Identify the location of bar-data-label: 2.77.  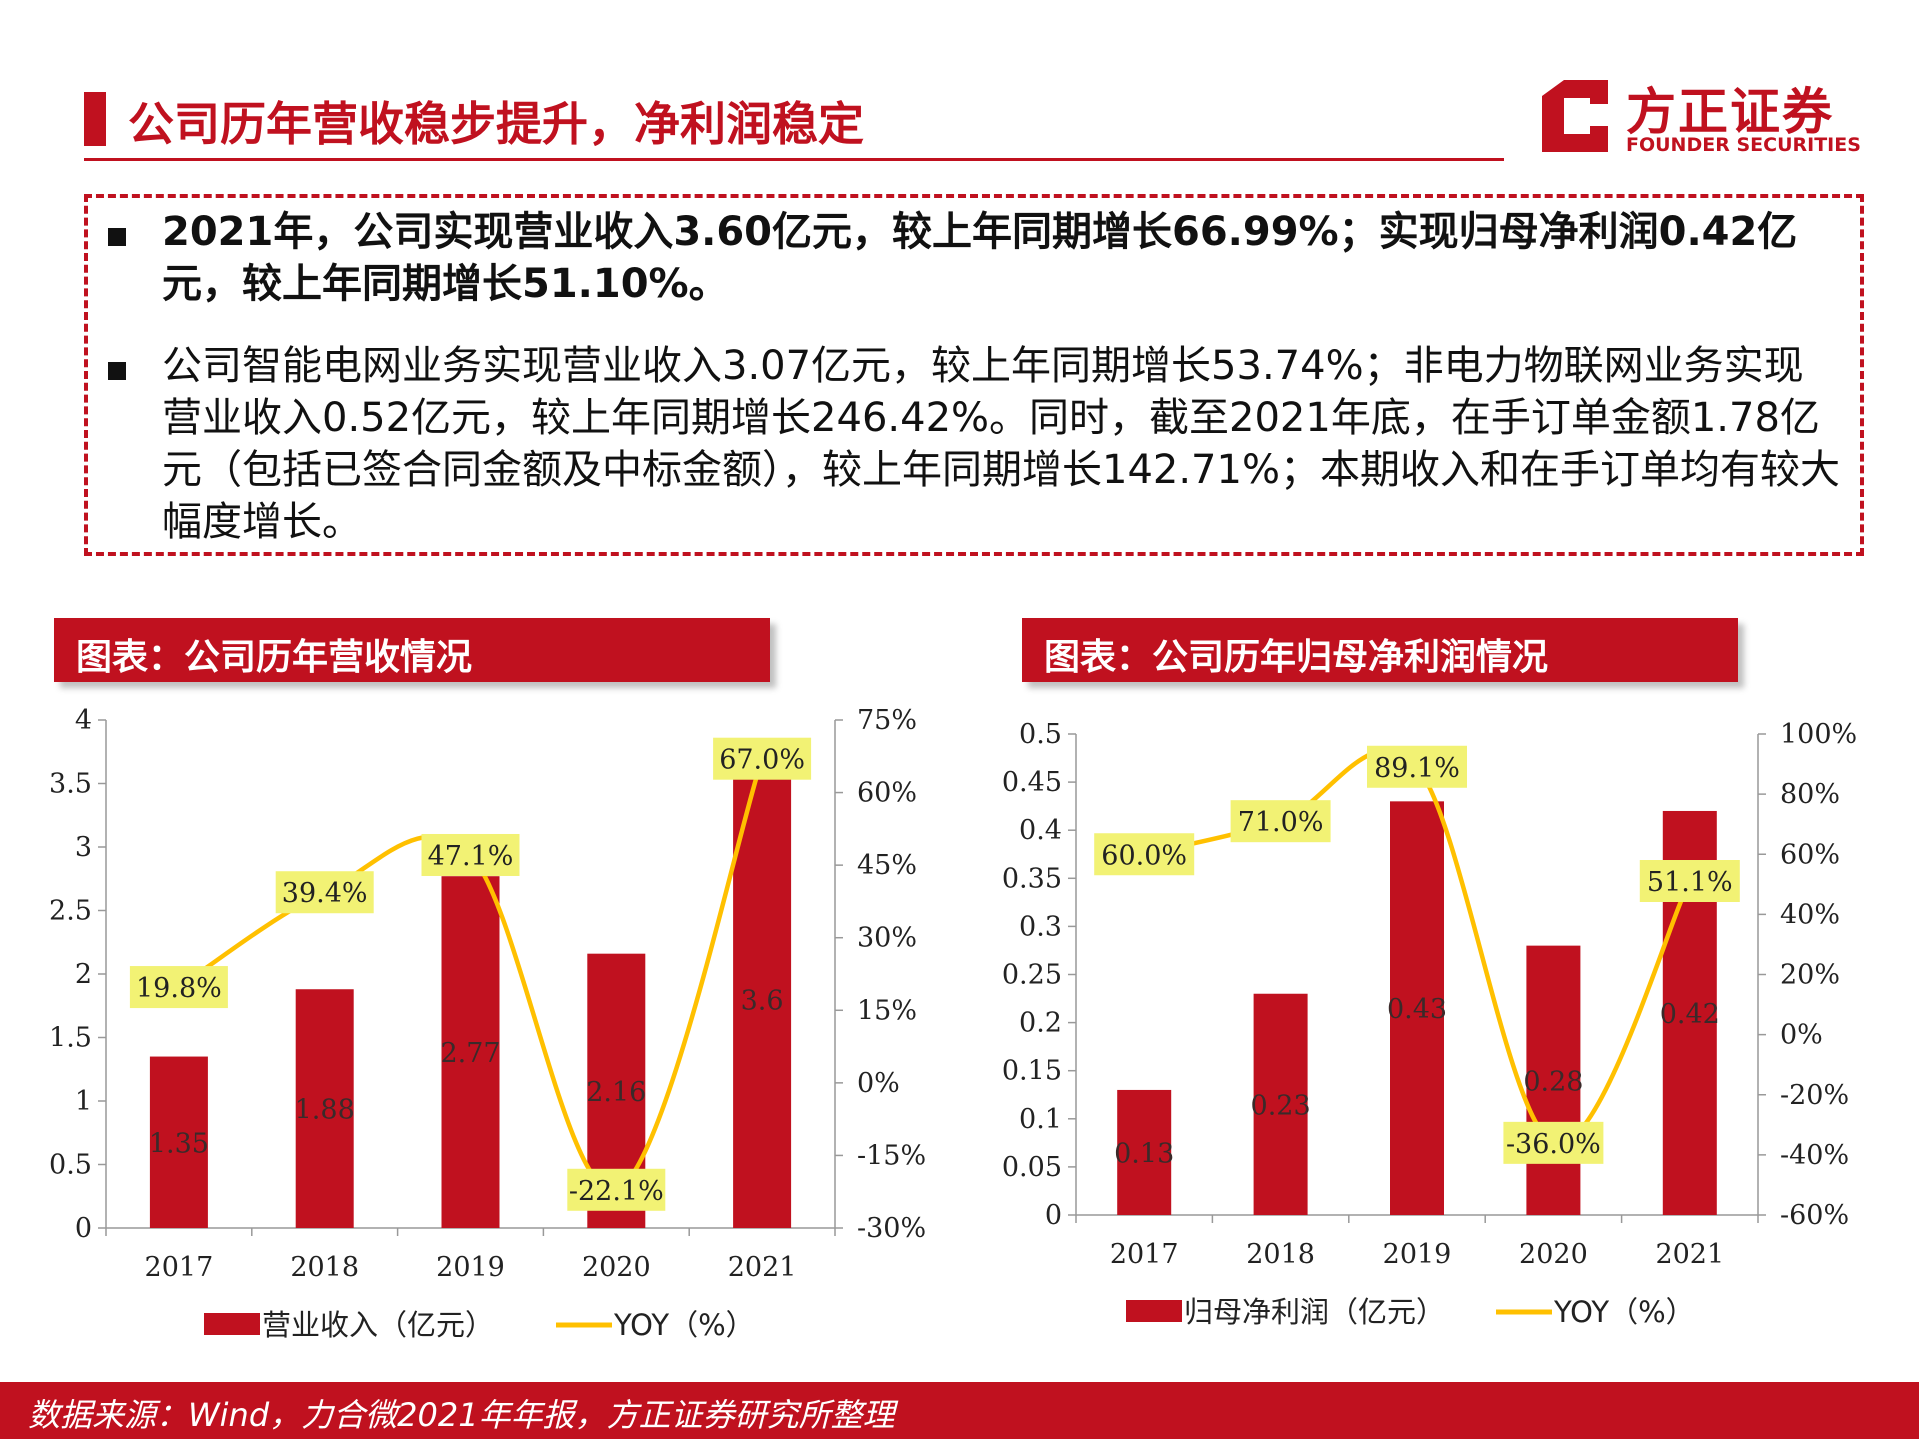
(470, 1053).